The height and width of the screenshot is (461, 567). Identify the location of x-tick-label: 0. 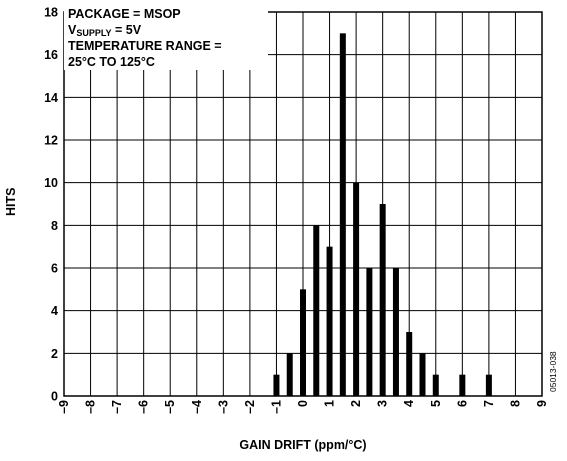
(303, 403).